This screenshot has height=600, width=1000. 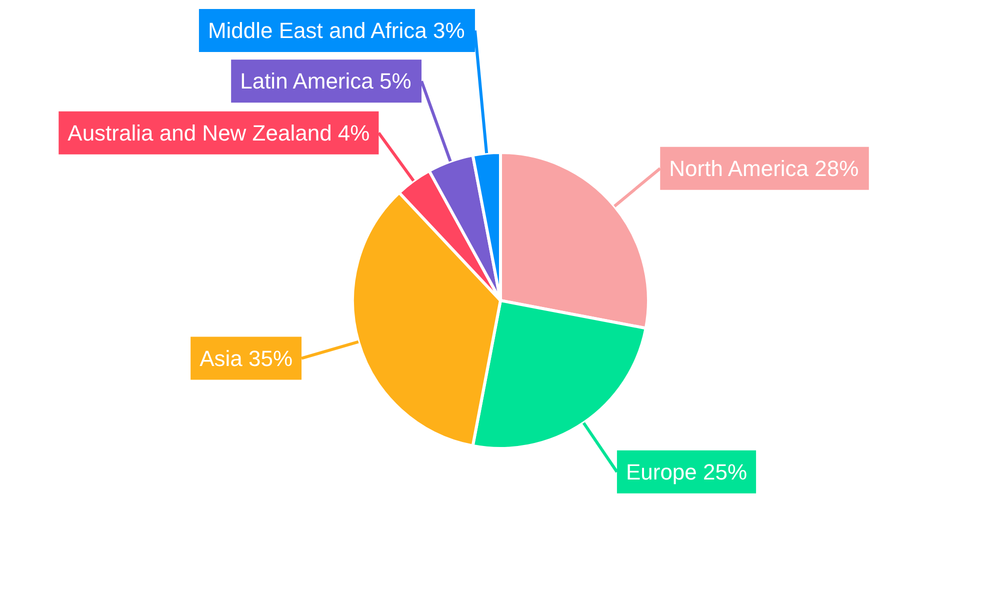 What do you see at coordinates (336, 31) in the screenshot?
I see `slice-label: Middle East and Africa 3%` at bounding box center [336, 31].